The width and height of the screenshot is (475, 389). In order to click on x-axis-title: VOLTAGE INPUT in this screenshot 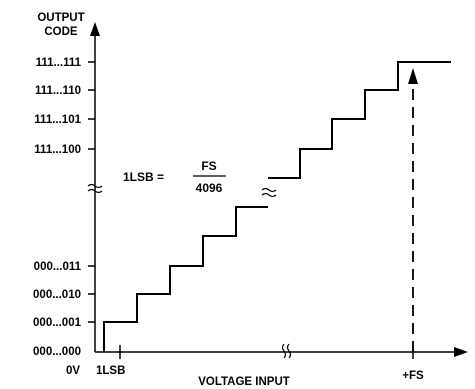, I will do `click(244, 382)`.